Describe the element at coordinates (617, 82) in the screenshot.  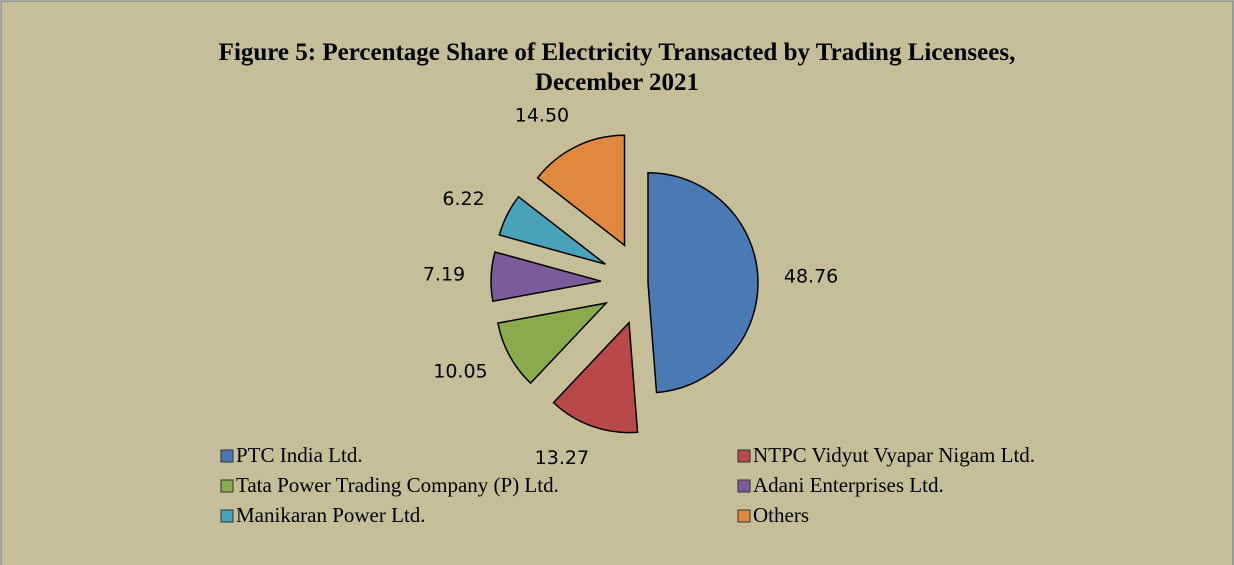
I see `chart-subtitle: December 2021` at that location.